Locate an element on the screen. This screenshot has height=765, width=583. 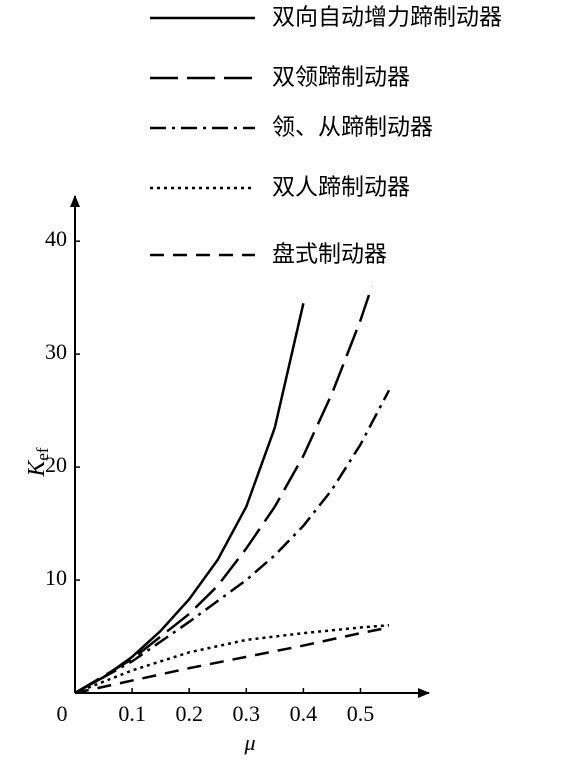
x-tick-label: 0.4 is located at coordinates (304, 713).